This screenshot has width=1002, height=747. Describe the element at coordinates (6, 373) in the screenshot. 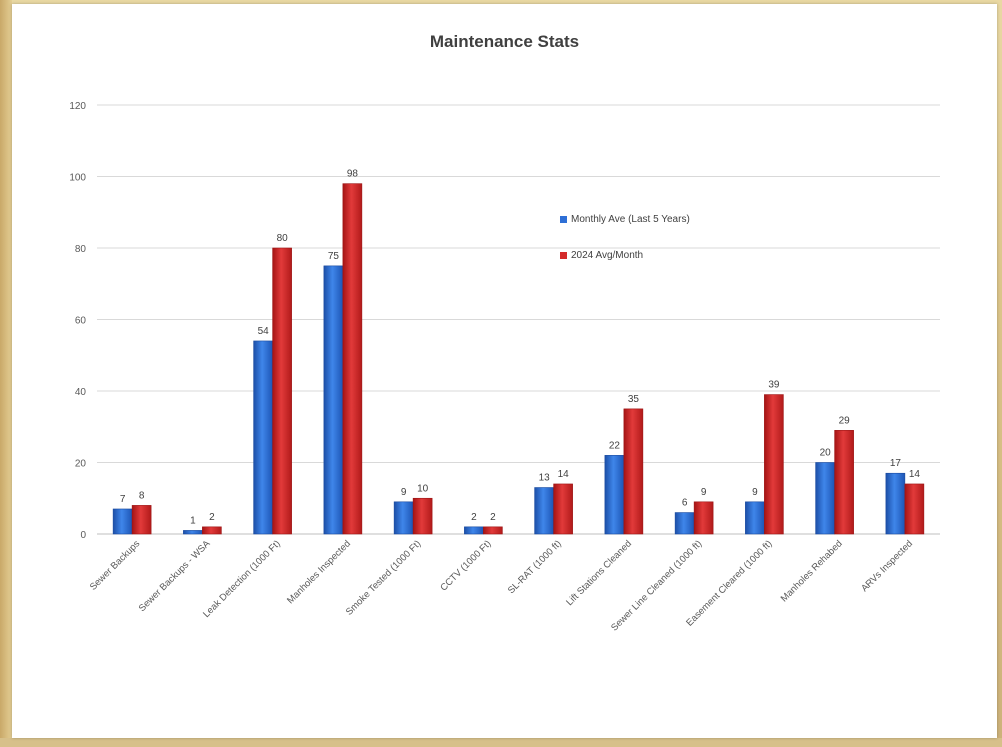

I see `background-left-edge` at that location.